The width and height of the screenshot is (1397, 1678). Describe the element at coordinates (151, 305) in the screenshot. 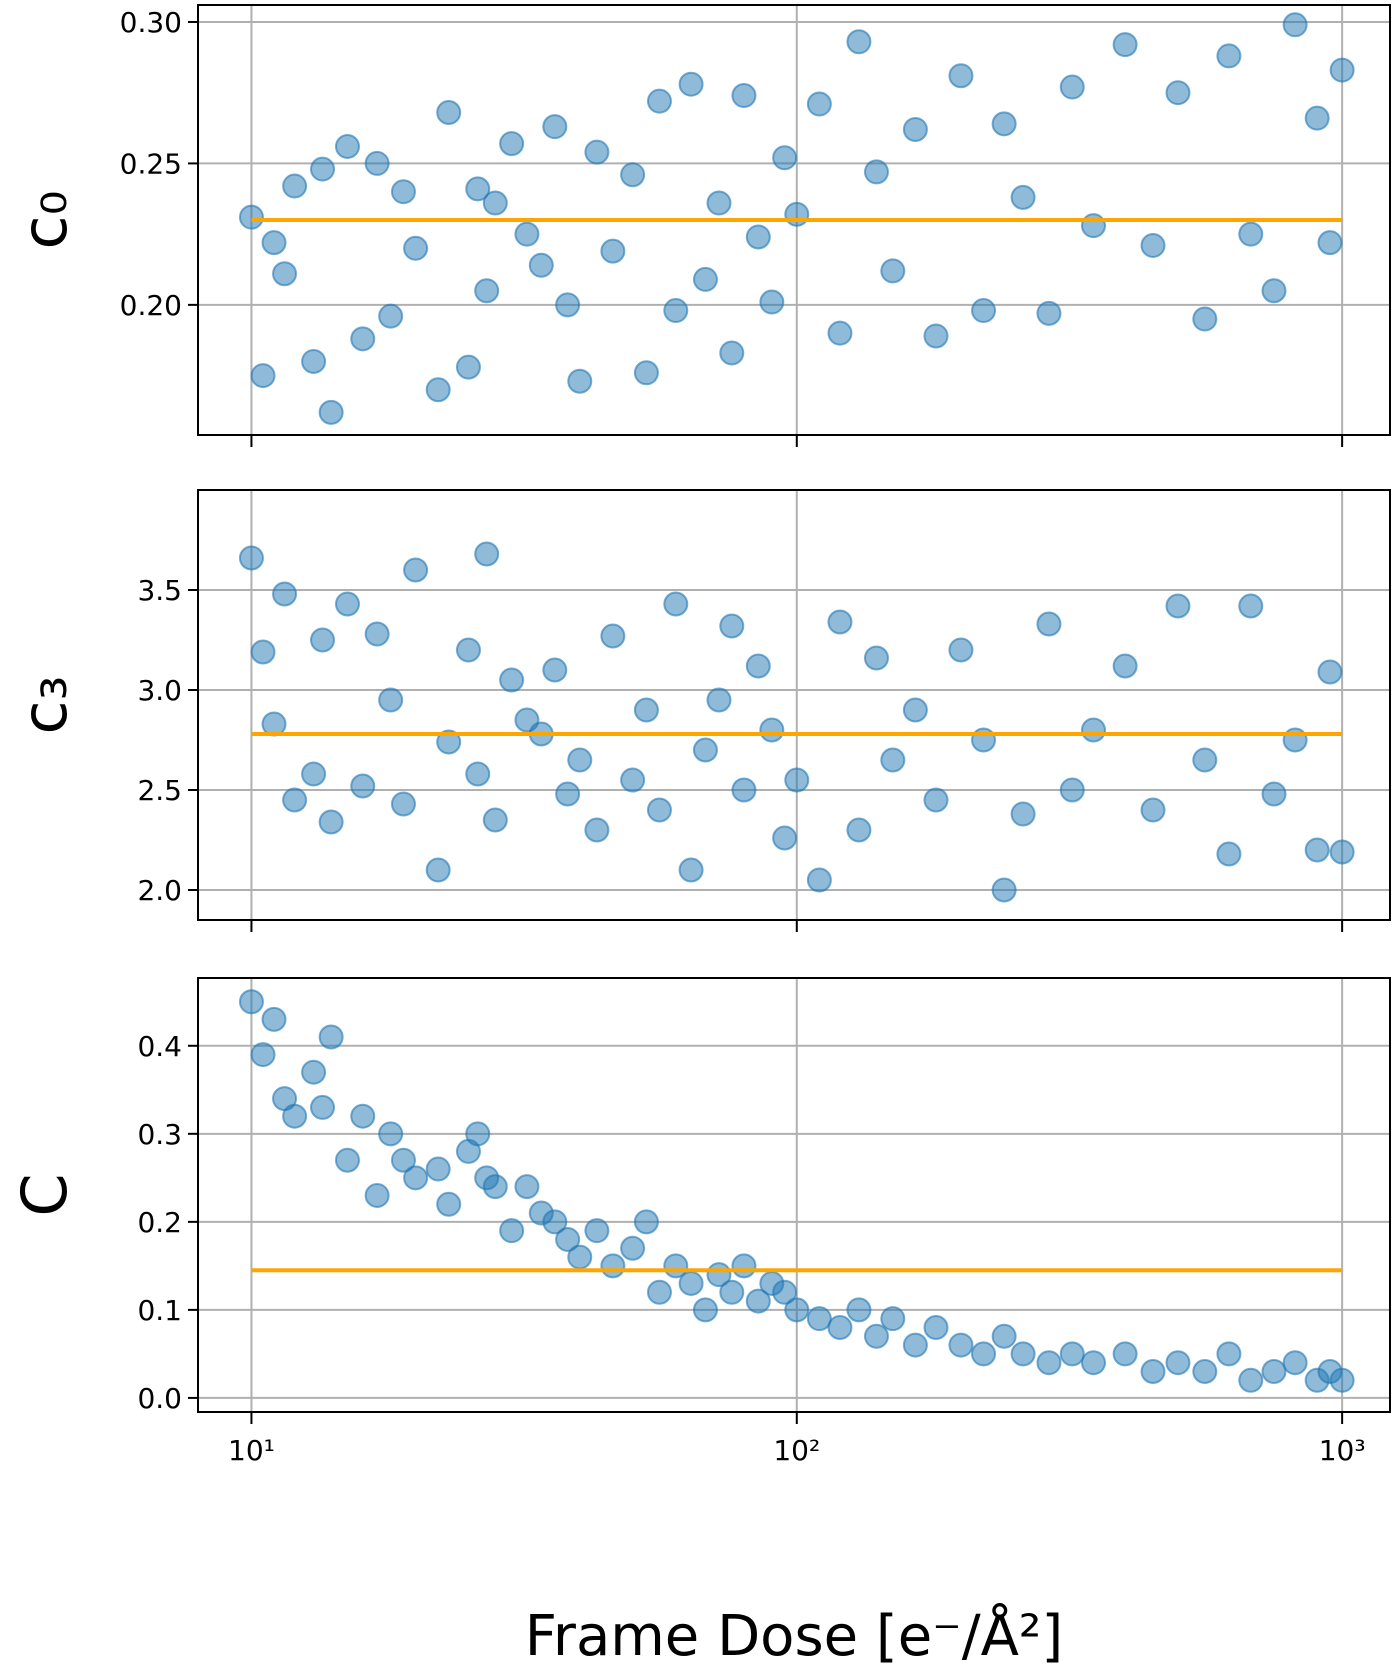

I see `y-tick-label: 0.20` at that location.